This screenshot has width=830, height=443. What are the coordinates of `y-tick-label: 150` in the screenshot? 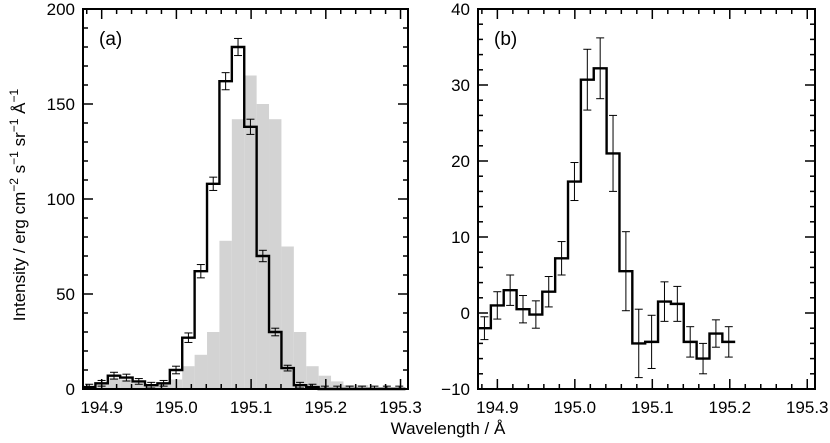 It's located at (61, 104).